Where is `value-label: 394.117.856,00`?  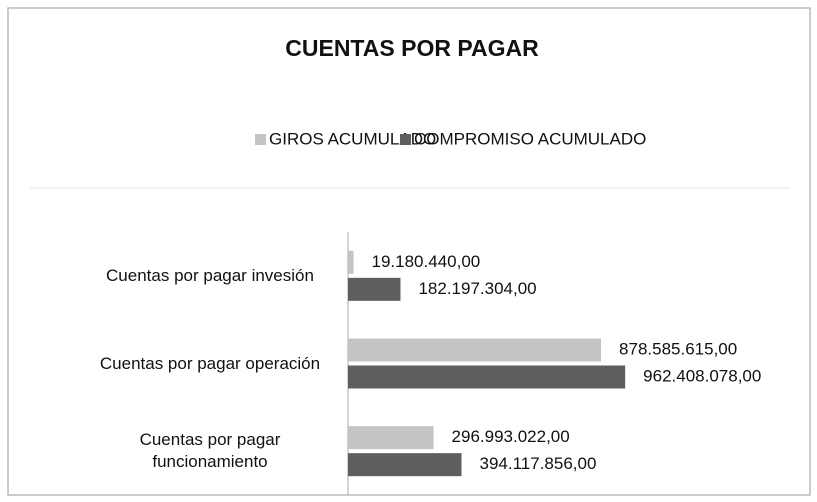 value-label: 394.117.856,00 is located at coordinates (538, 463).